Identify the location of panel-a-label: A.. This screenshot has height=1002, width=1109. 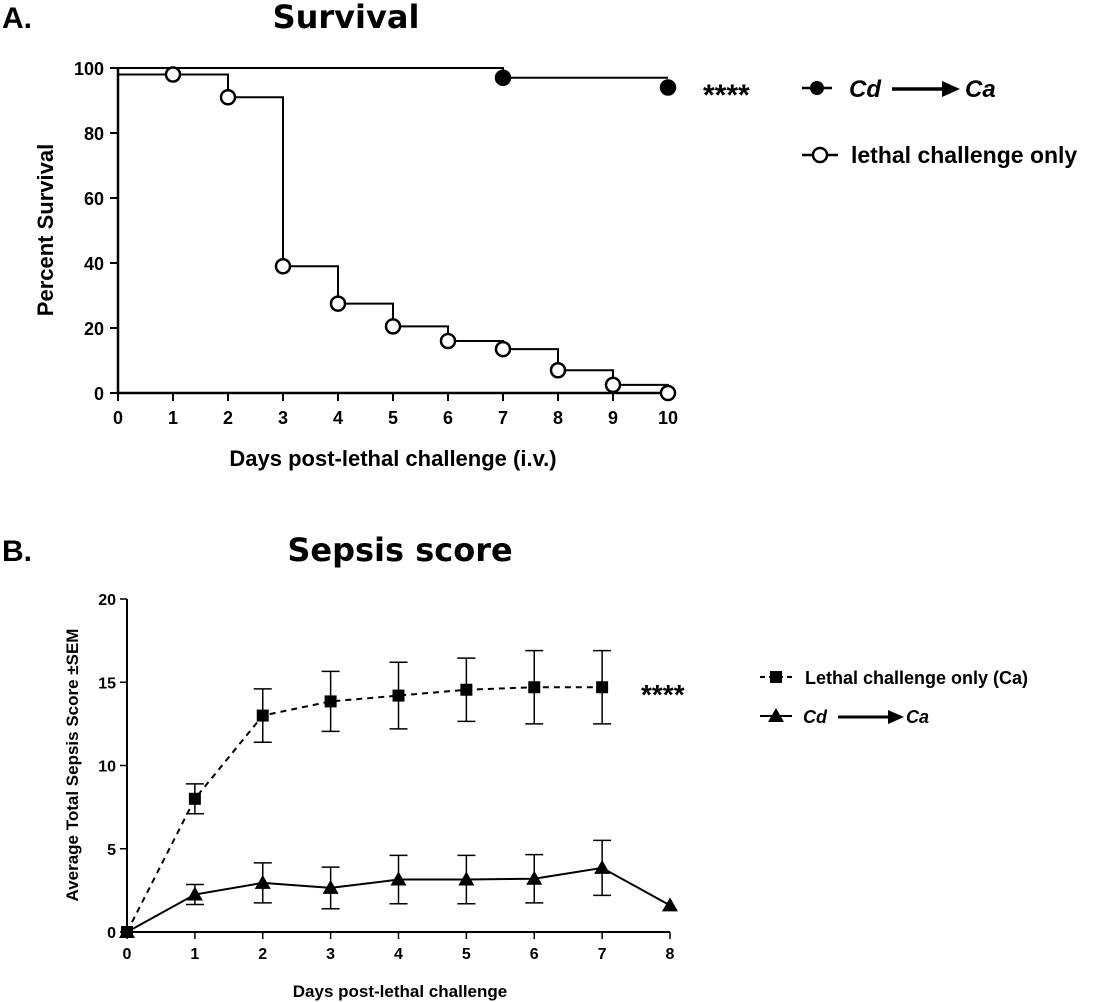
(17, 18).